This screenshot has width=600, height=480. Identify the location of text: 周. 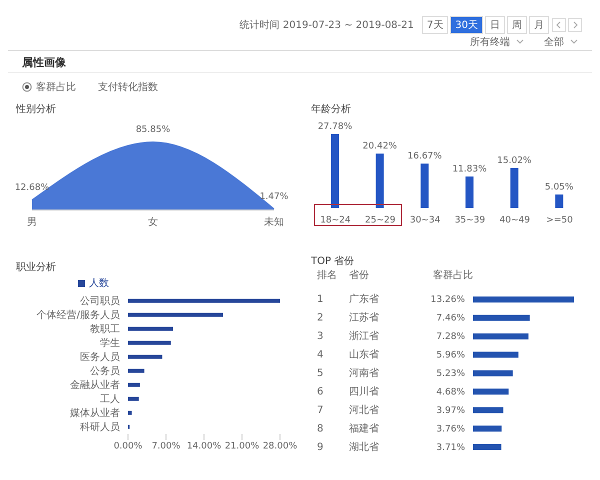
(517, 25).